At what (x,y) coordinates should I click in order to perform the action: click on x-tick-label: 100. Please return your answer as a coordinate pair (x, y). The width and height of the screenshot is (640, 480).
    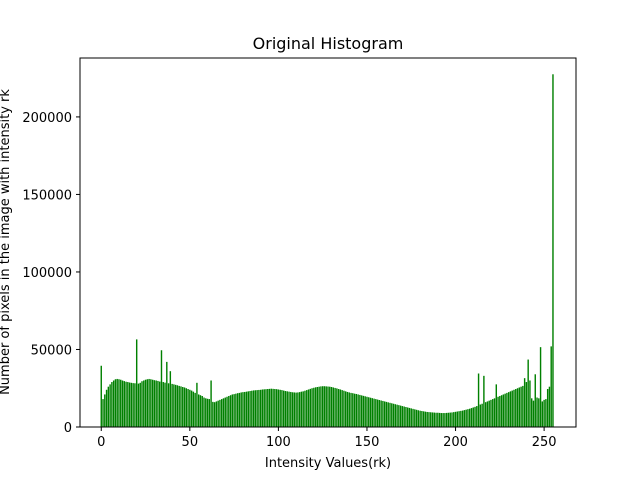
    Looking at the image, I should click on (278, 442).